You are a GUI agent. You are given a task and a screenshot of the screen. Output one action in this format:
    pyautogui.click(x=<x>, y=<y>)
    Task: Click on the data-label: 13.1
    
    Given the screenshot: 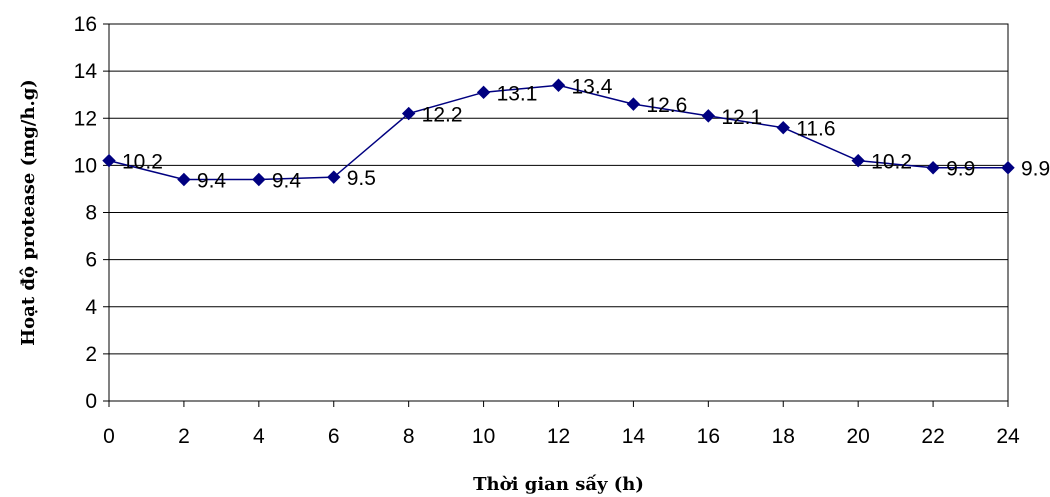 What is the action you would take?
    pyautogui.click(x=517, y=93)
    